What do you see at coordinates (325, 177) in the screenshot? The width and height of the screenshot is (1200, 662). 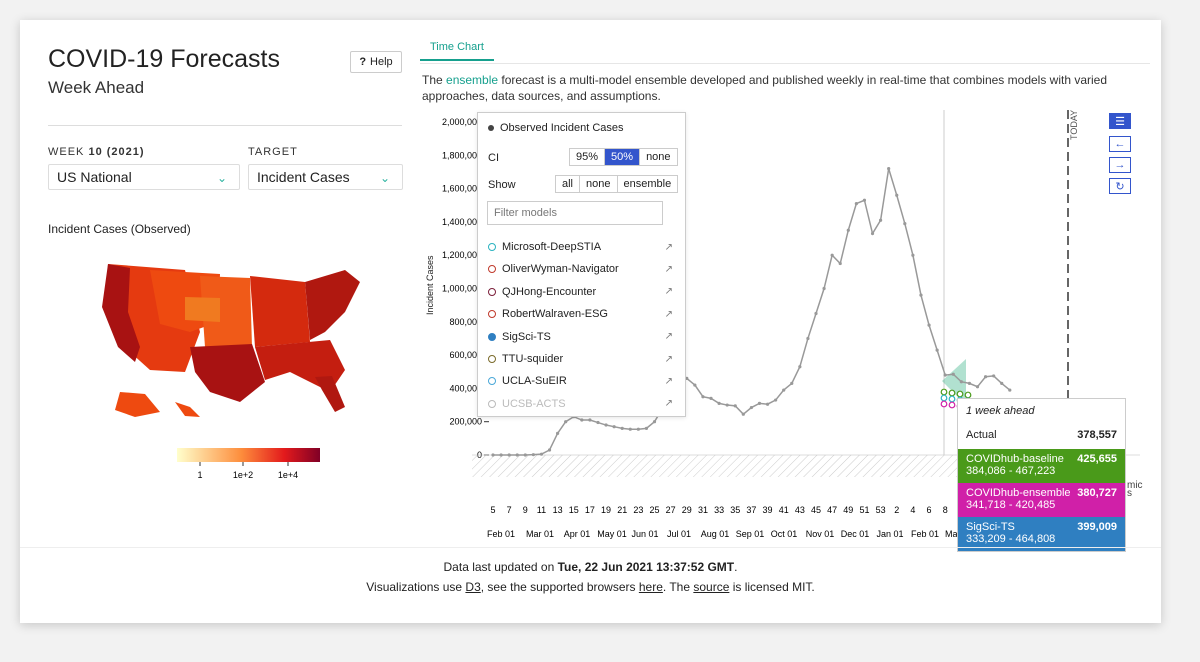 I see `target-select: Incident Cases ⌄` at bounding box center [325, 177].